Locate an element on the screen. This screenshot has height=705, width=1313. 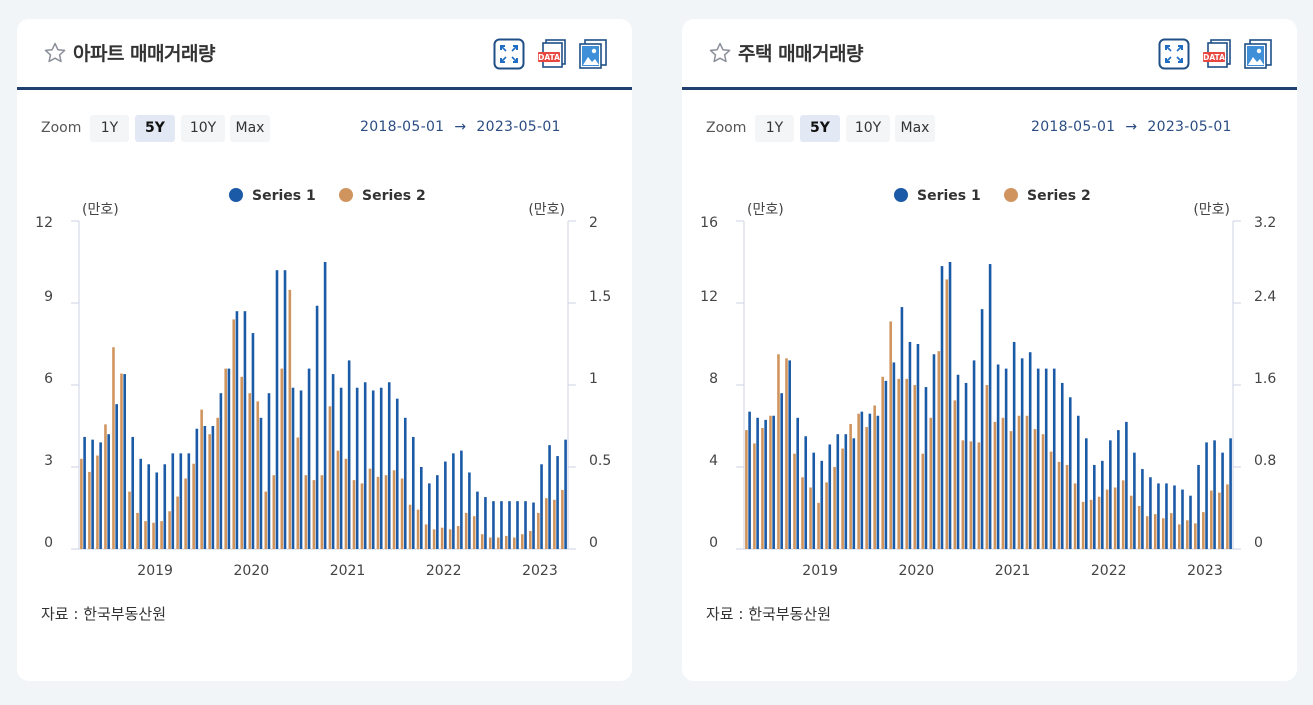
legend-label: Series 1 is located at coordinates (949, 196).